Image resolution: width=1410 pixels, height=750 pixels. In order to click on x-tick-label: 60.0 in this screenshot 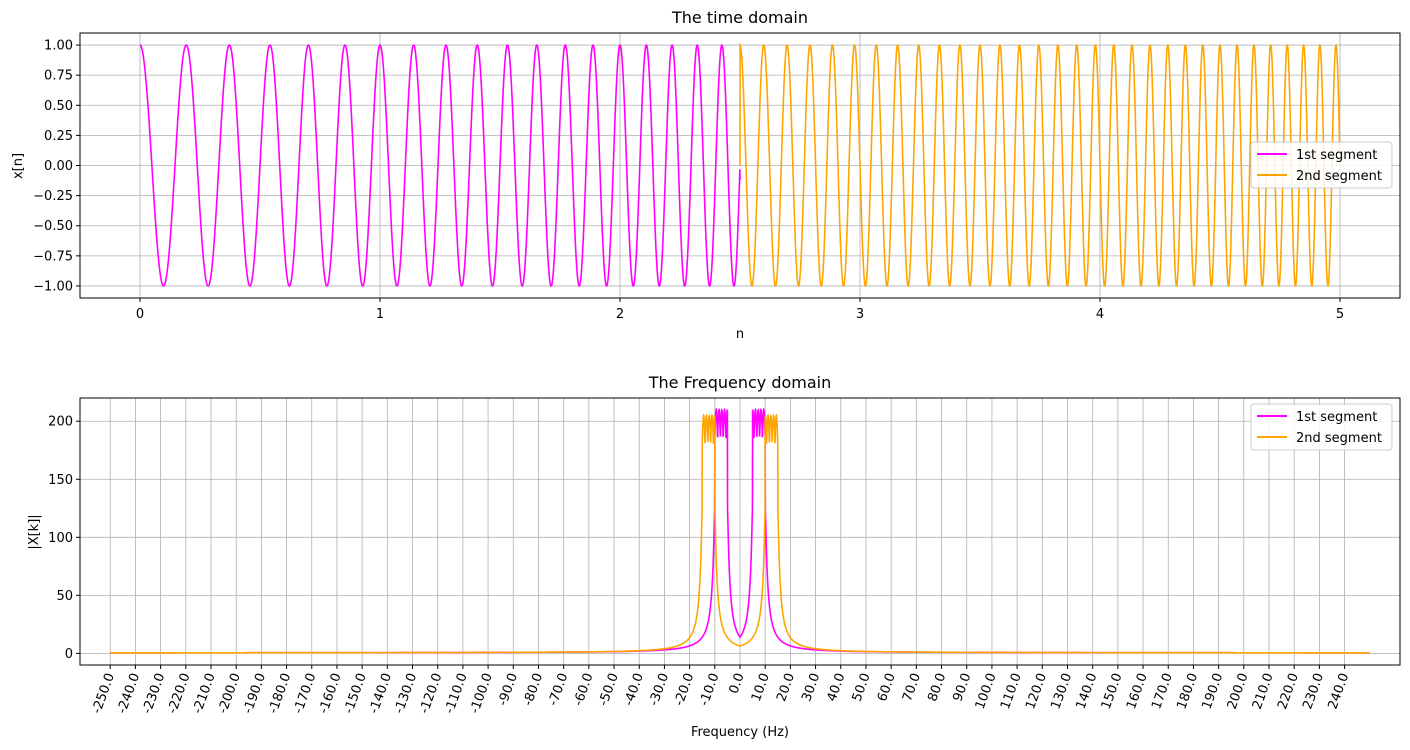, I will do `click(887, 687)`.